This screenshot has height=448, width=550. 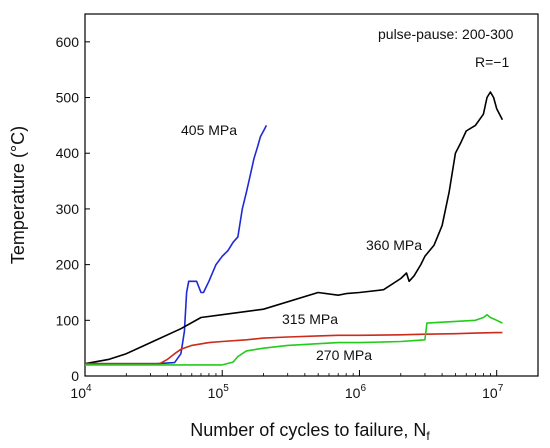 What do you see at coordinates (81, 392) in the screenshot?
I see `x-tick-label-0: 10⁴` at bounding box center [81, 392].